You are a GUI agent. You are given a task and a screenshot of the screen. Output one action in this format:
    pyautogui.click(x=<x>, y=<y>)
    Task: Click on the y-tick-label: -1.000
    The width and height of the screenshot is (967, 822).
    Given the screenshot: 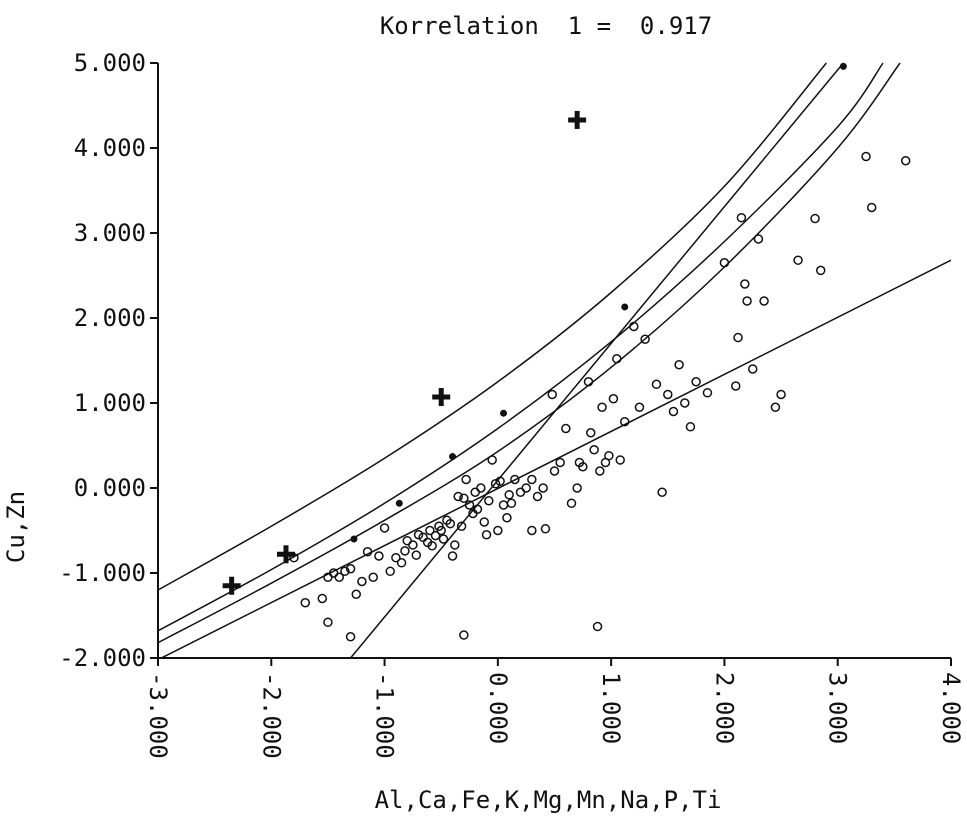 What is the action you would take?
    pyautogui.click(x=102, y=573)
    